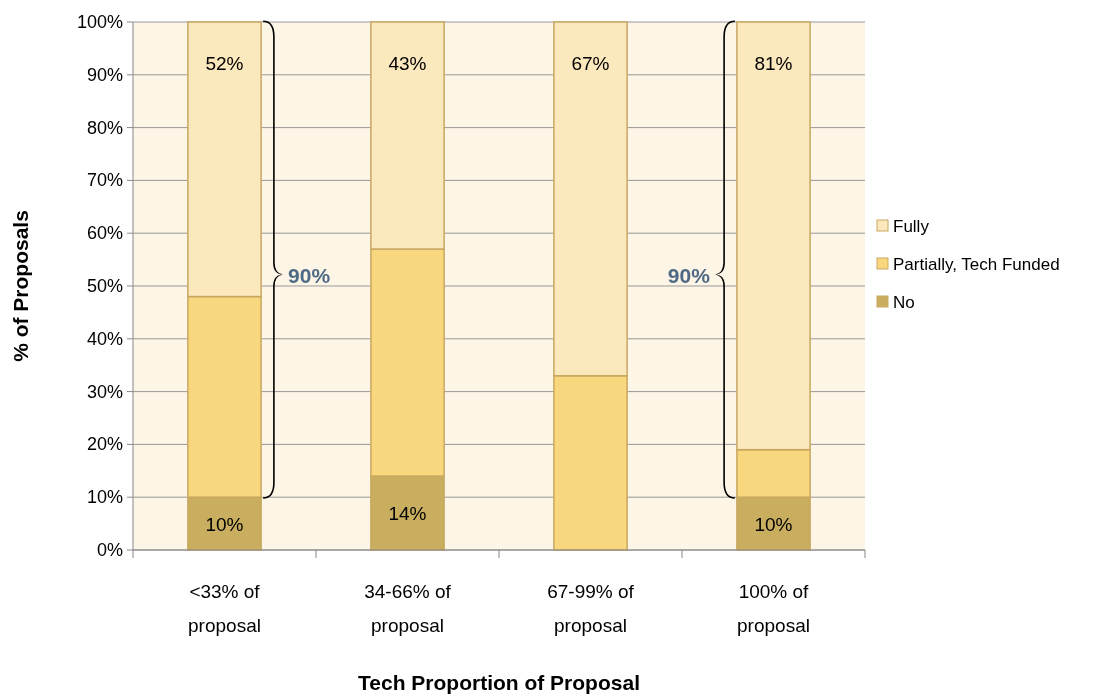  Describe the element at coordinates (104, 497) in the screenshot. I see `y-tick-label: 10%` at that location.